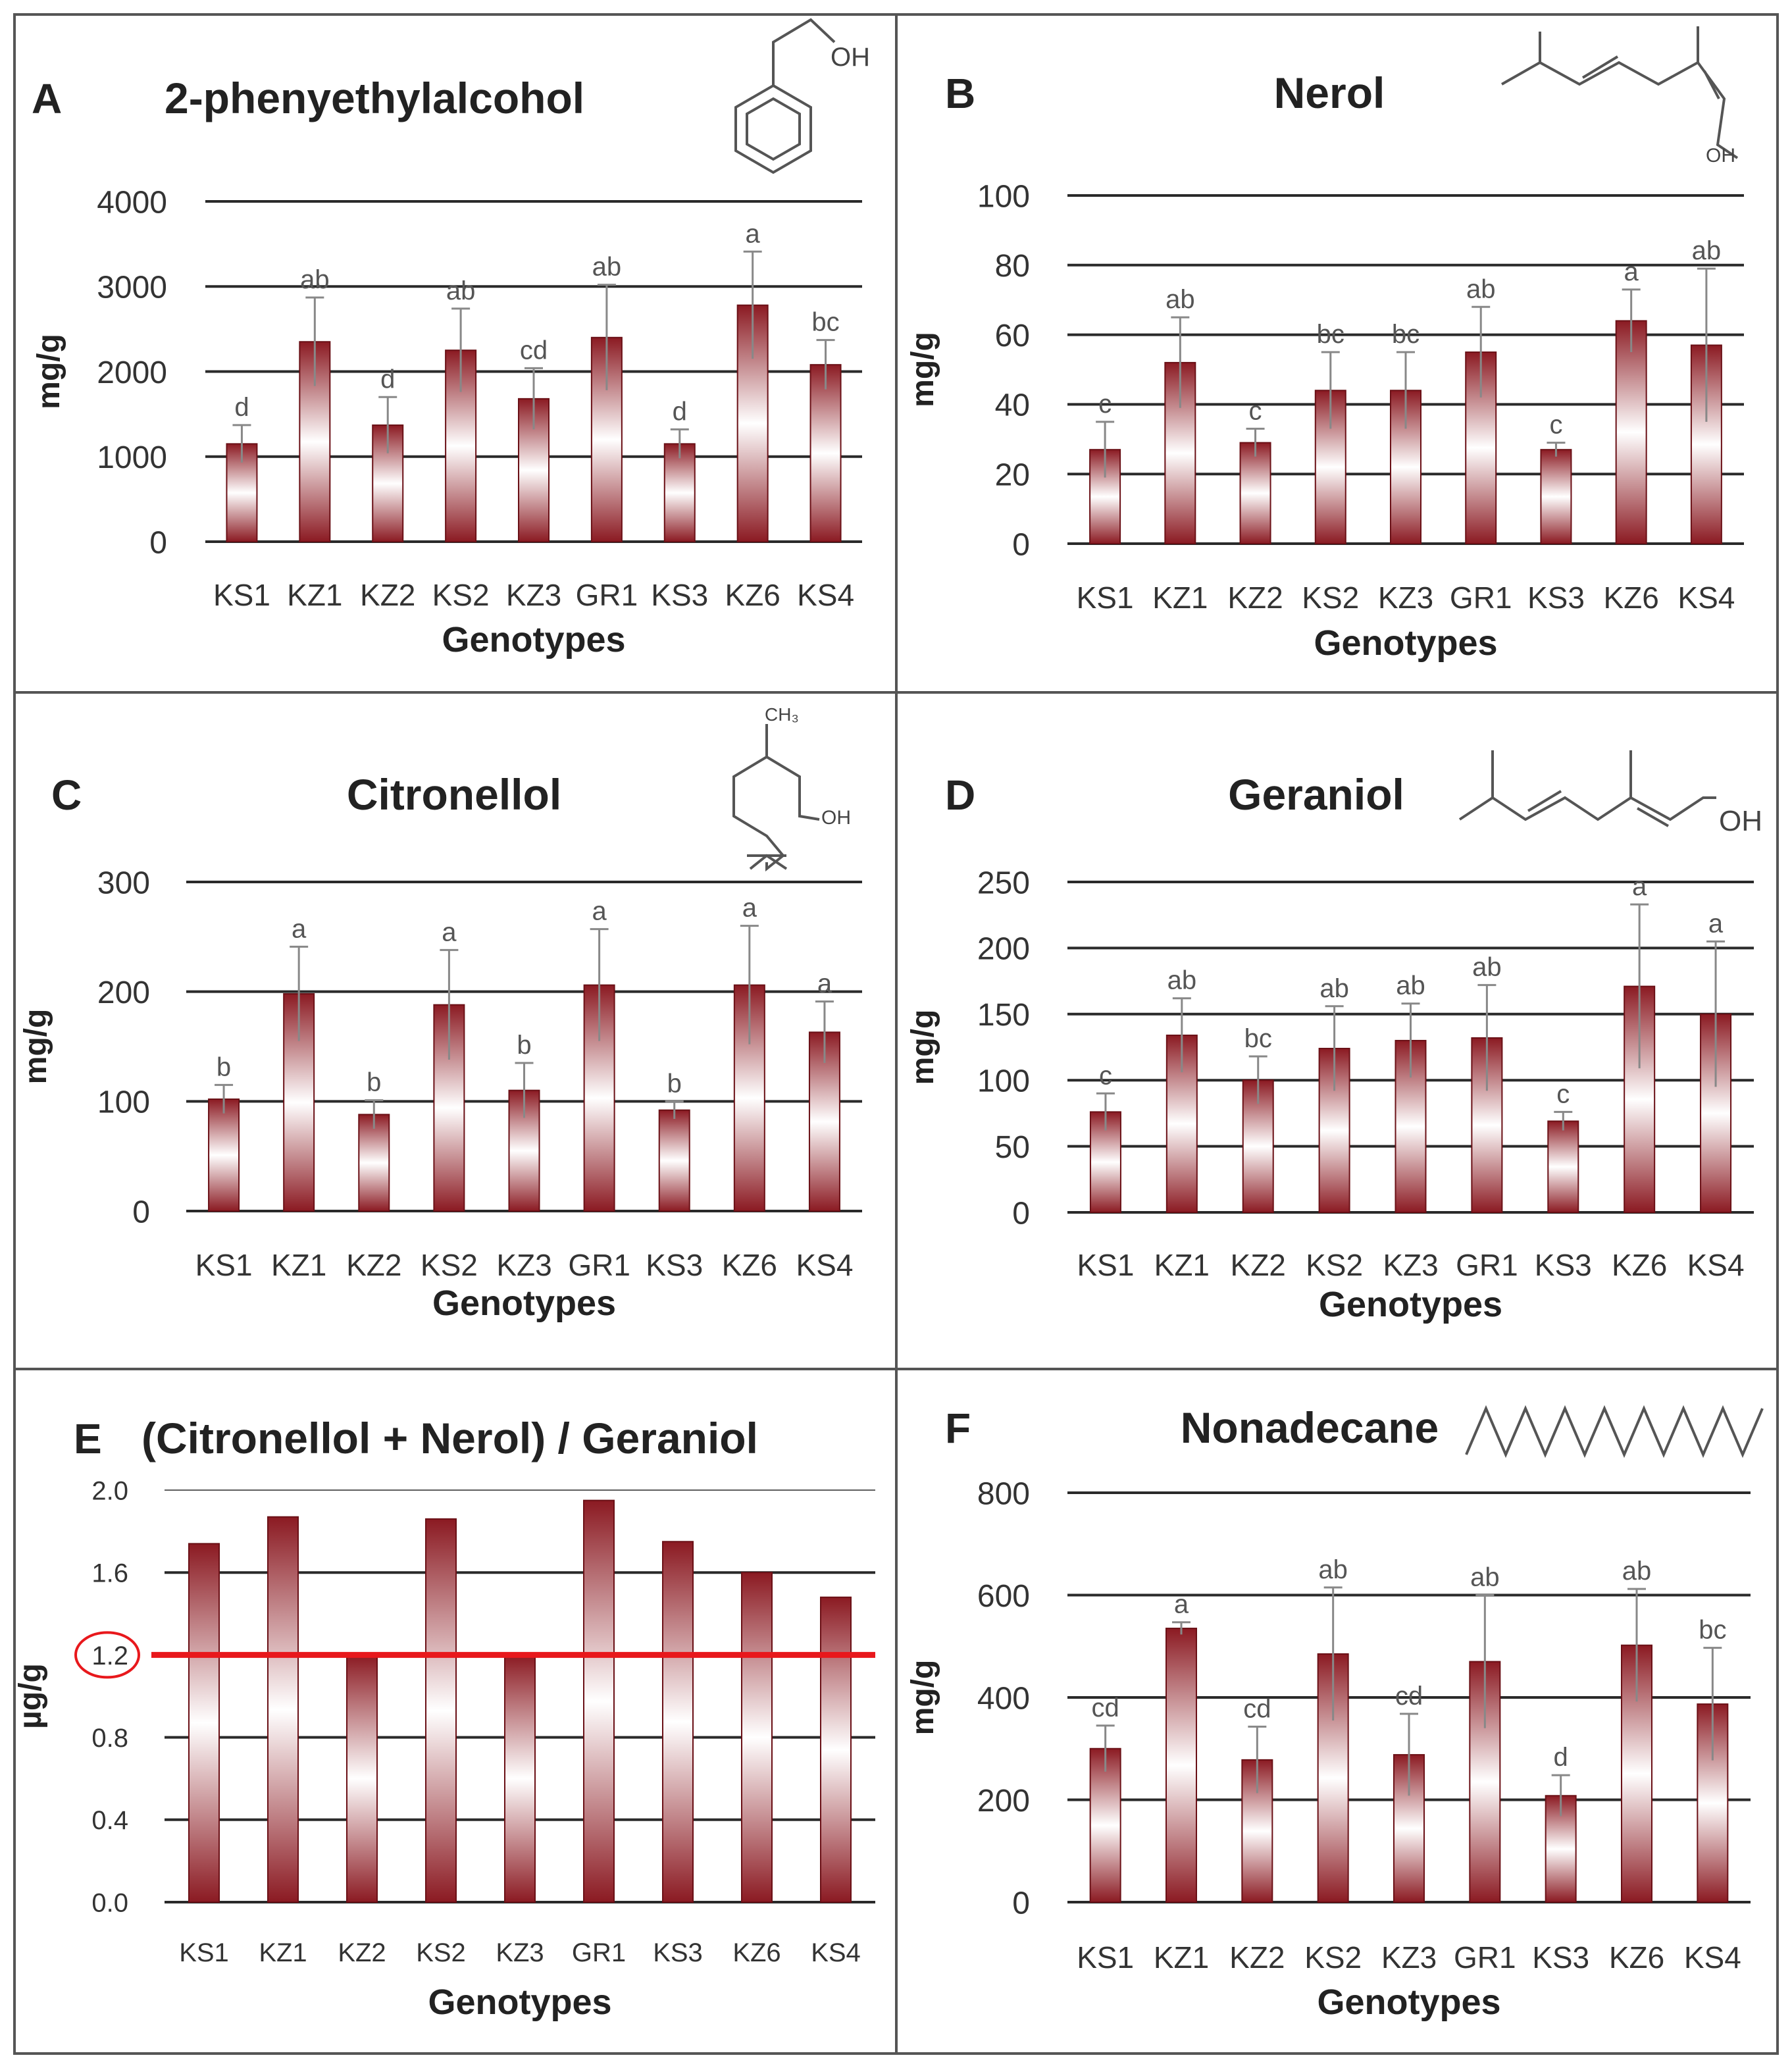 Image resolution: width=1792 pixels, height=2068 pixels. I want to click on chart-e-ytick-label: 0.8, so click(109, 1738).